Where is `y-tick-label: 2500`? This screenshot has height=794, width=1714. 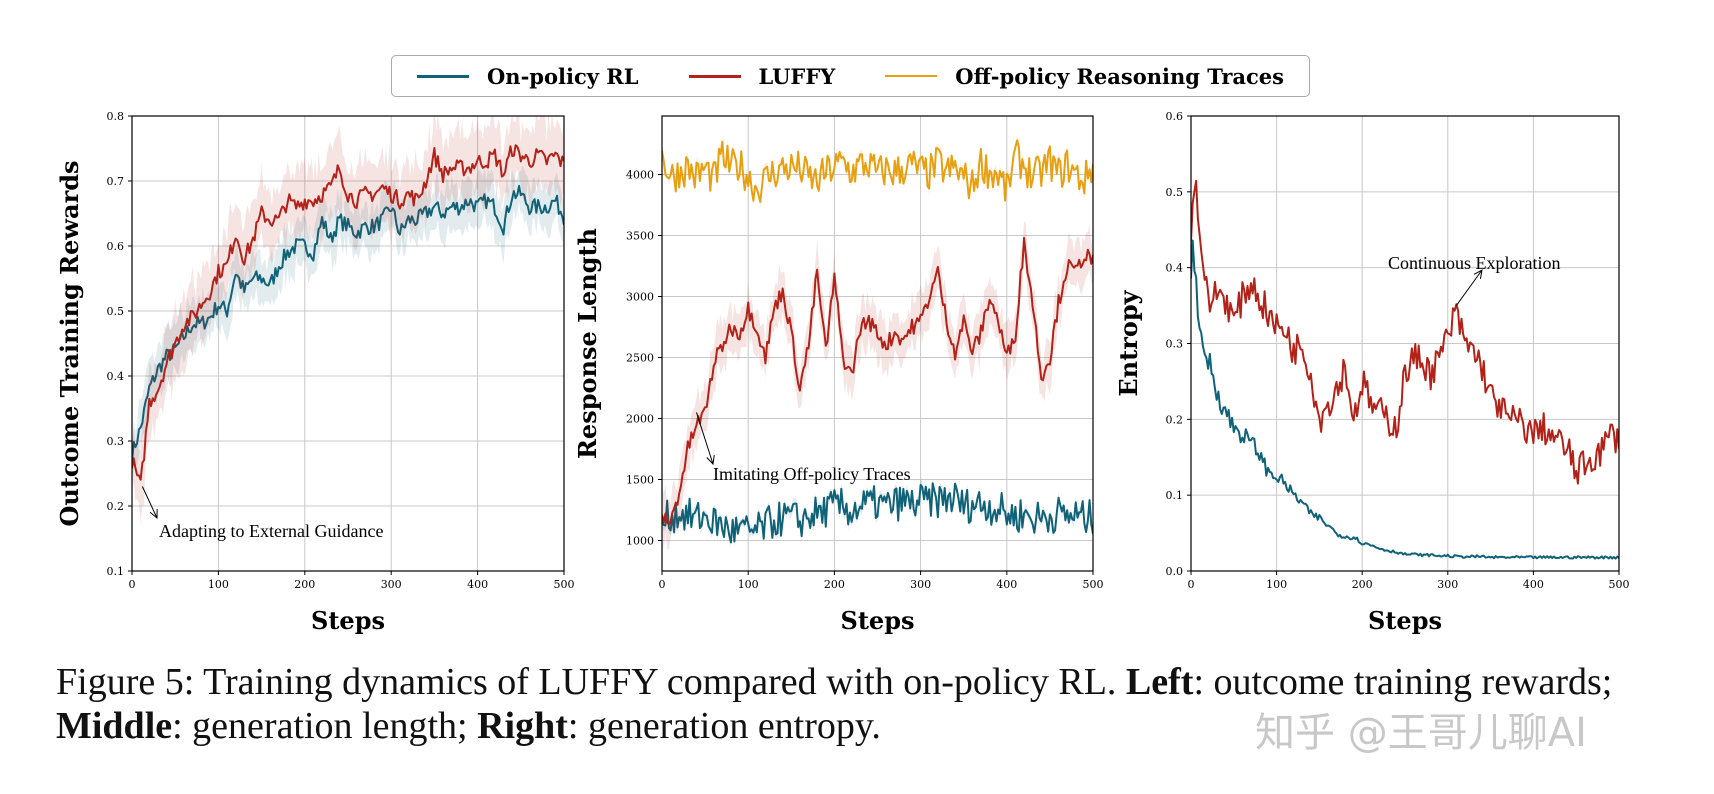
y-tick-label: 2500 is located at coordinates (640, 358).